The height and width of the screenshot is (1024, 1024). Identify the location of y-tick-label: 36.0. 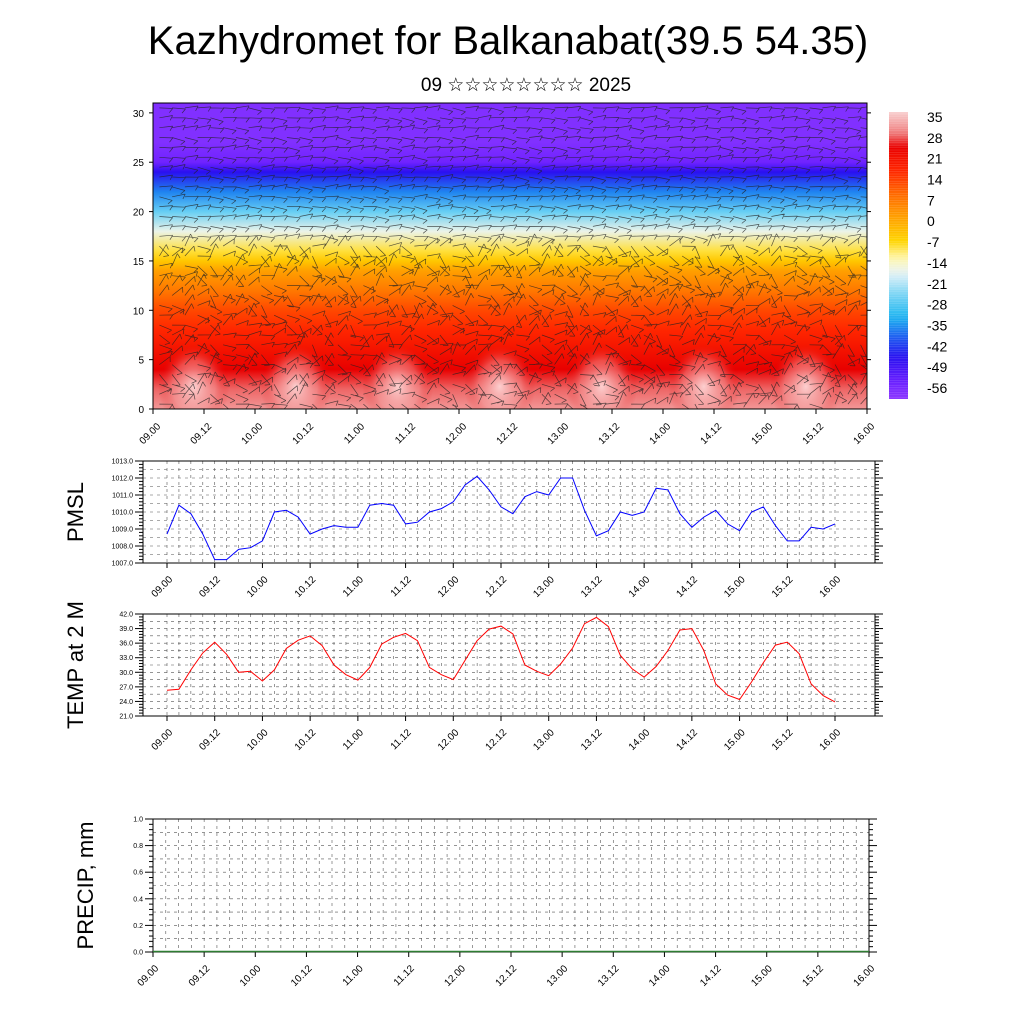
(126, 644).